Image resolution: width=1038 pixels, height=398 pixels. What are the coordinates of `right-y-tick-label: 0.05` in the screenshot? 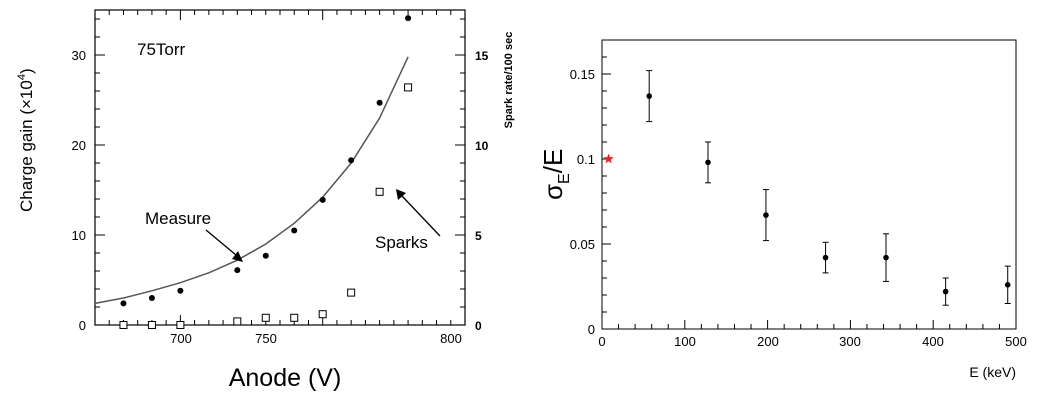 It's located at (582, 244).